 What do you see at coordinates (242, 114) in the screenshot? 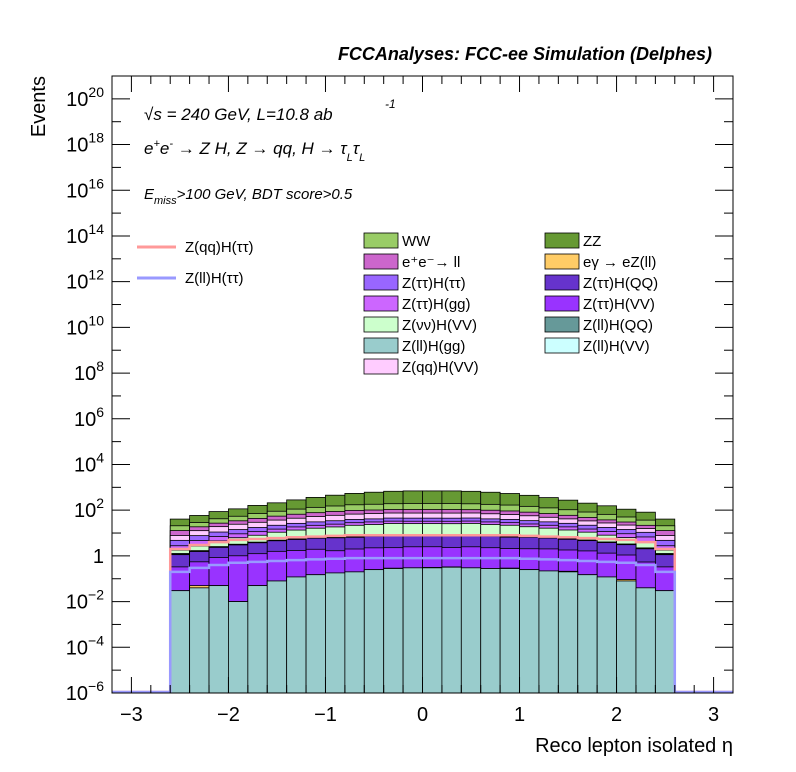
I see `energy-lumi-text: s = 240 GeV, L=10.8 ab` at bounding box center [242, 114].